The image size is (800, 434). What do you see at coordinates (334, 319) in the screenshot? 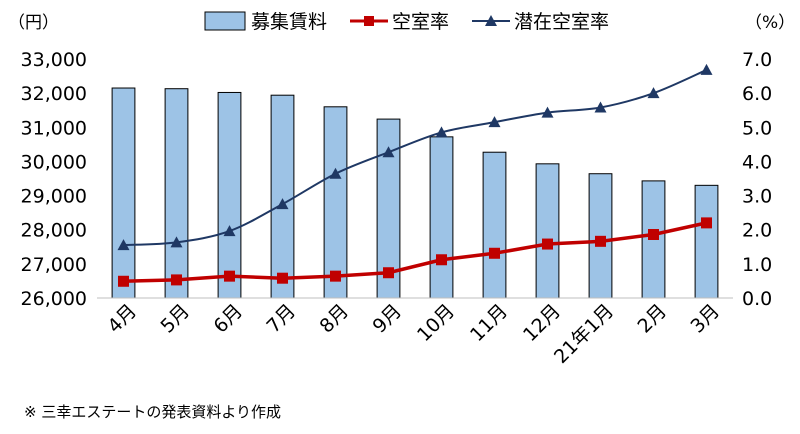
I see `category-label: 8月` at bounding box center [334, 319].